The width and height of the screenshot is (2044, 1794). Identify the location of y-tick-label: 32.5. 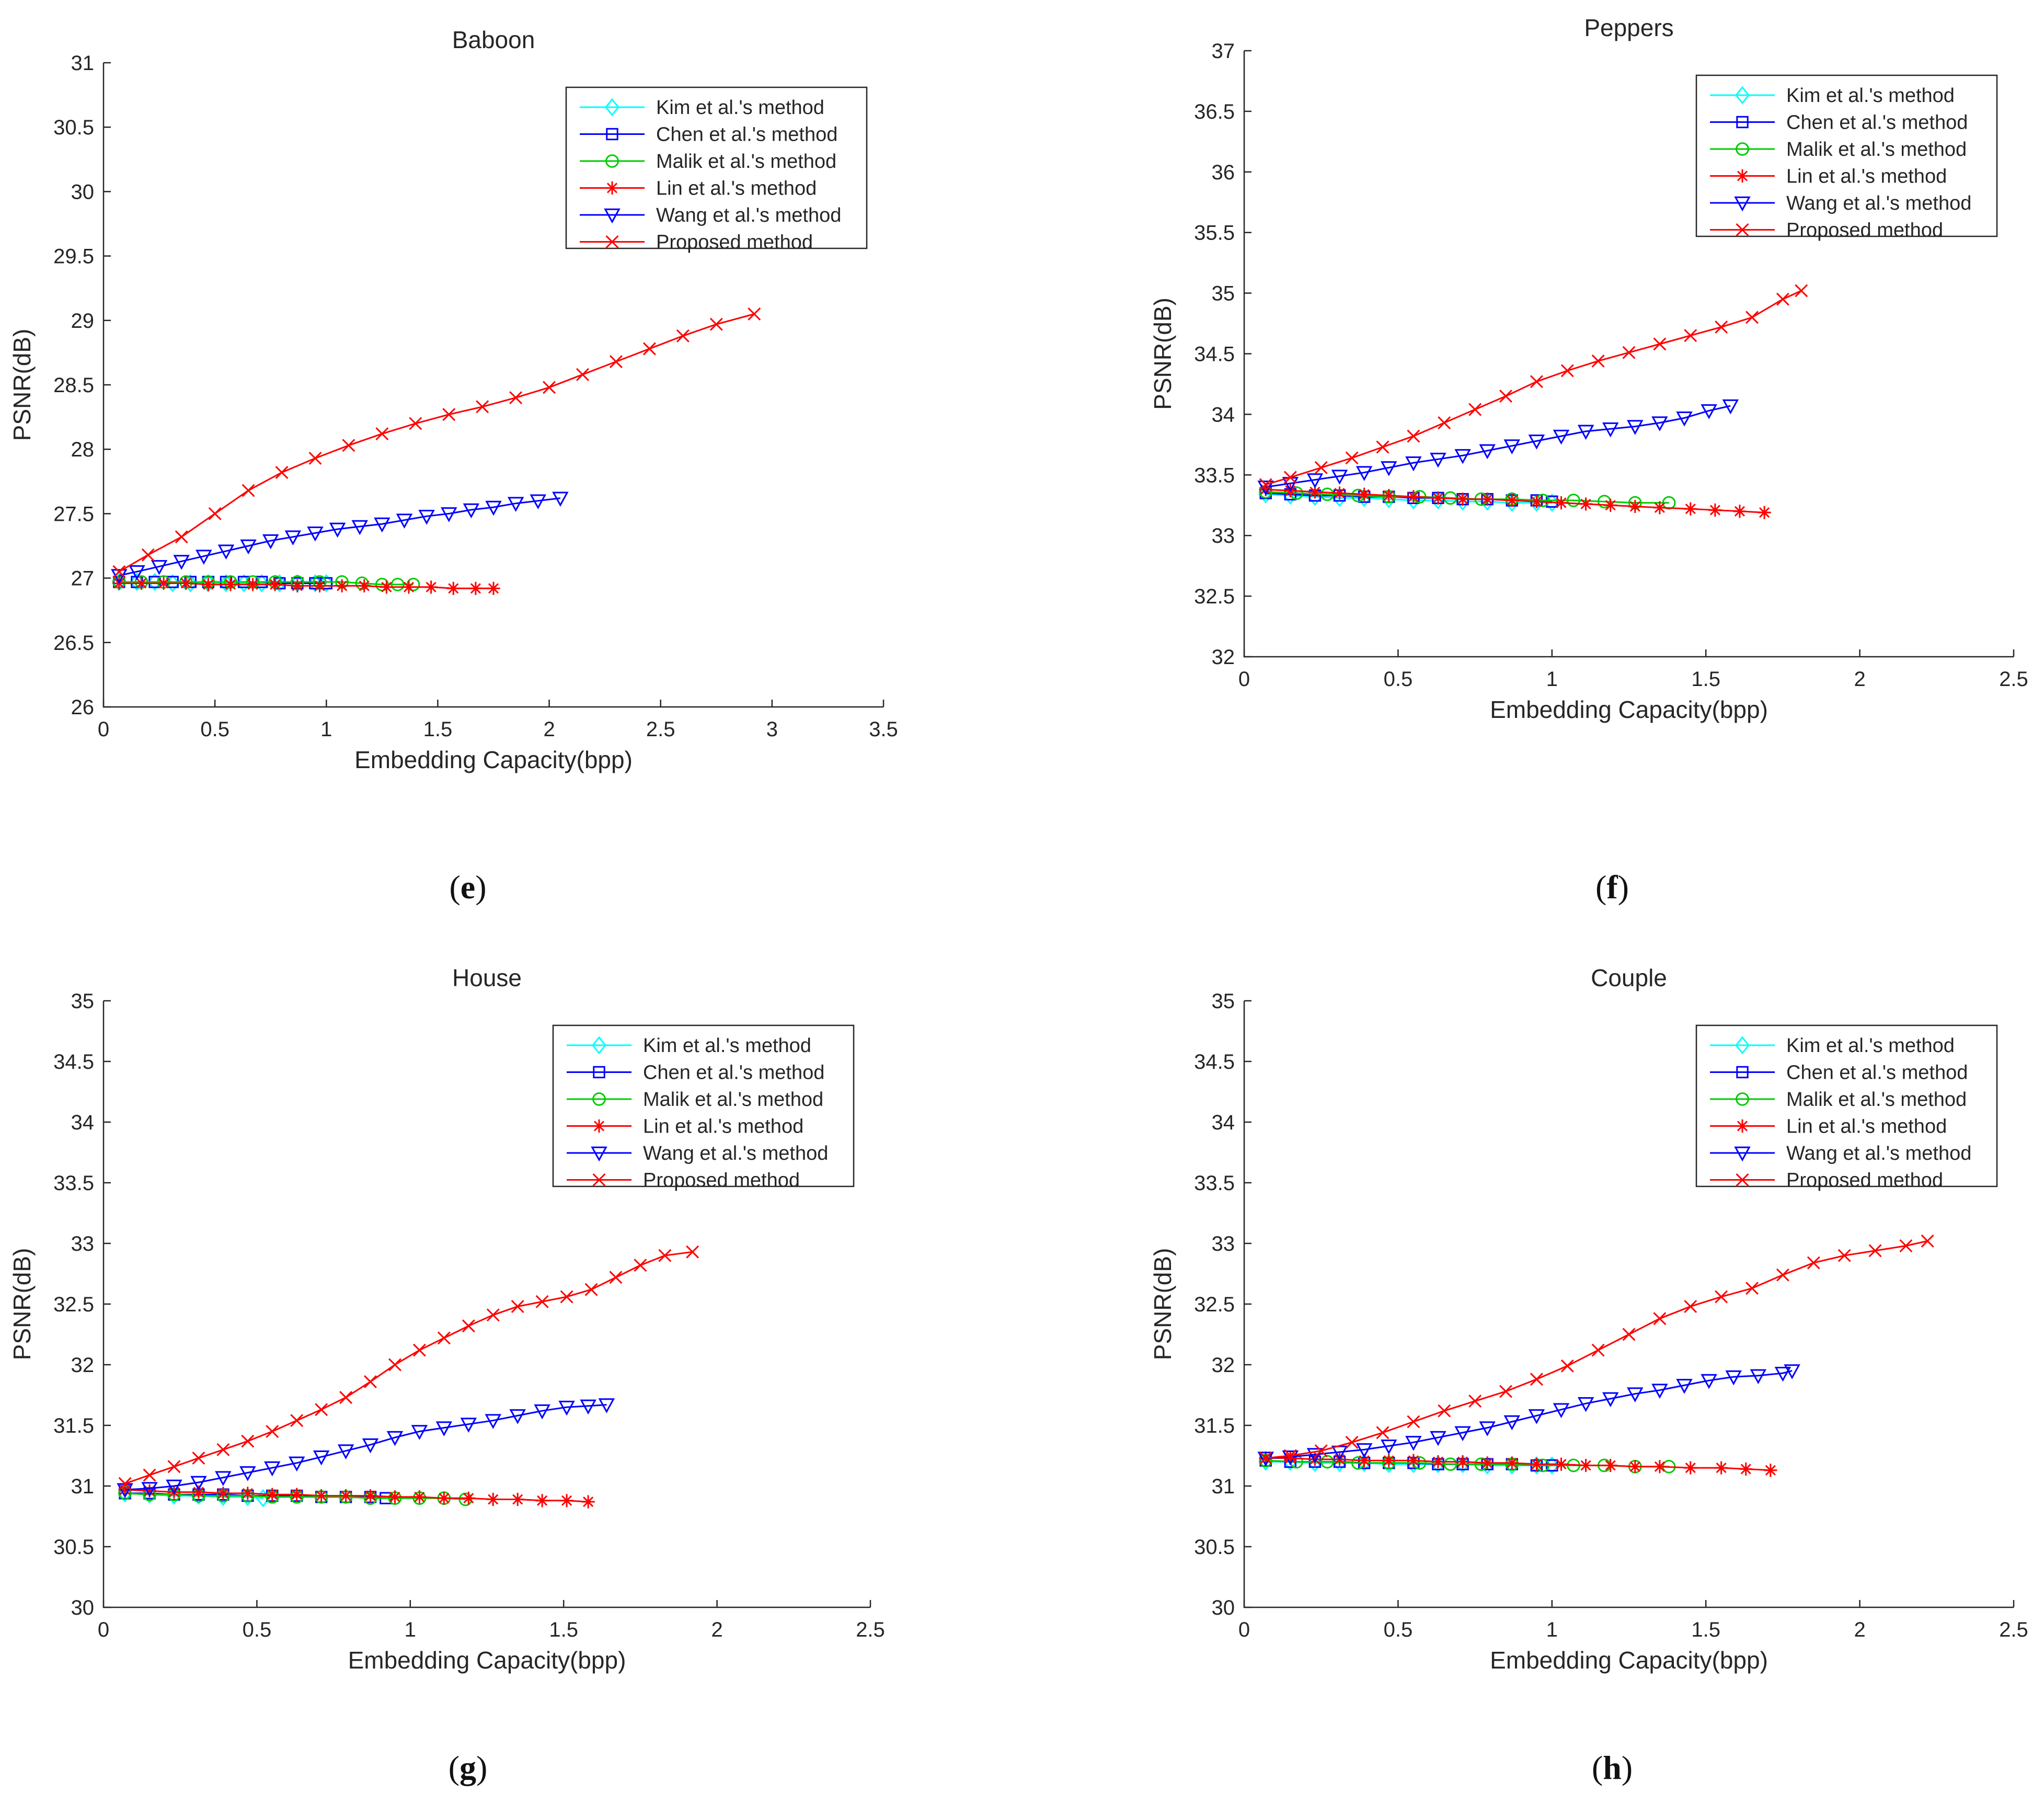
(1215, 1304).